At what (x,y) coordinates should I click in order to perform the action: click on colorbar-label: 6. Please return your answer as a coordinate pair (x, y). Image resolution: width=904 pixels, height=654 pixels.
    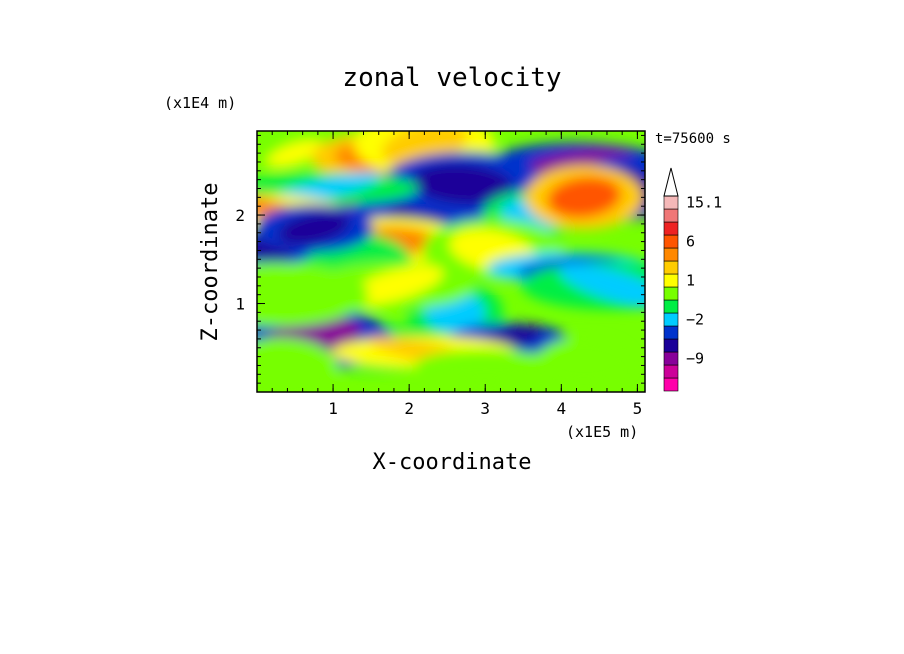
    Looking at the image, I should click on (690, 242).